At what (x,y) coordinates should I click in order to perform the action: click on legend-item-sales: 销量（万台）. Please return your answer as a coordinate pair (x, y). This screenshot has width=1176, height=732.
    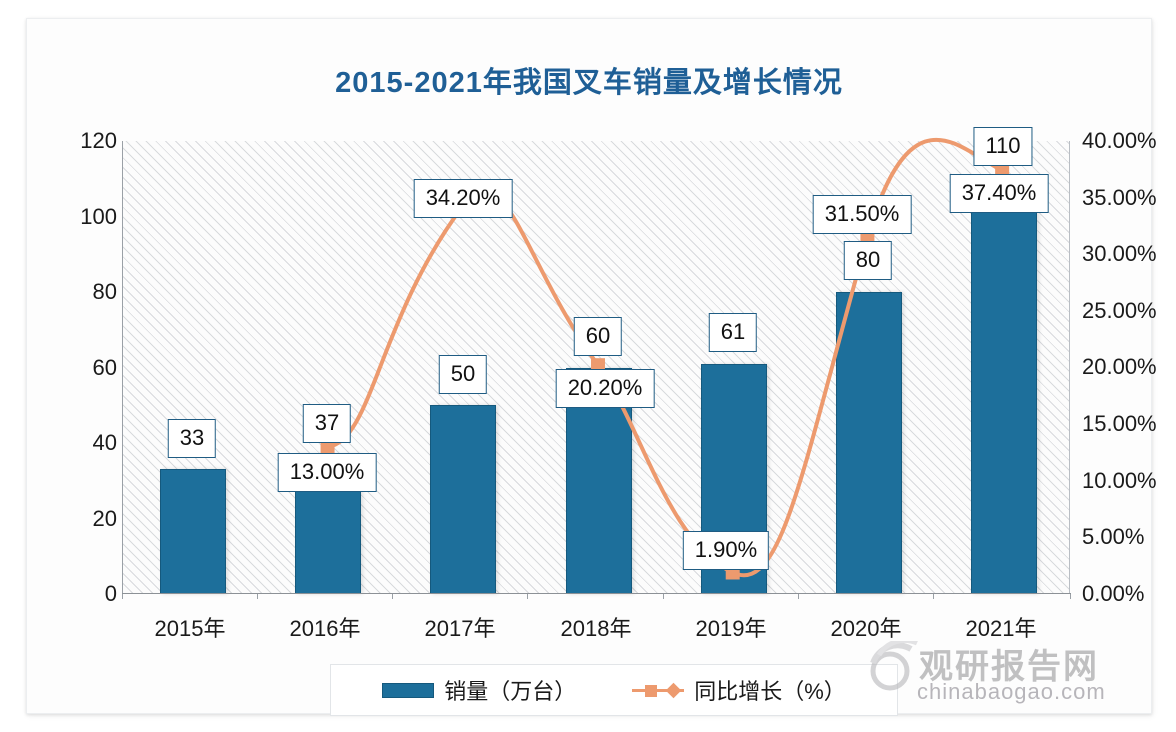
    Looking at the image, I should click on (479, 690).